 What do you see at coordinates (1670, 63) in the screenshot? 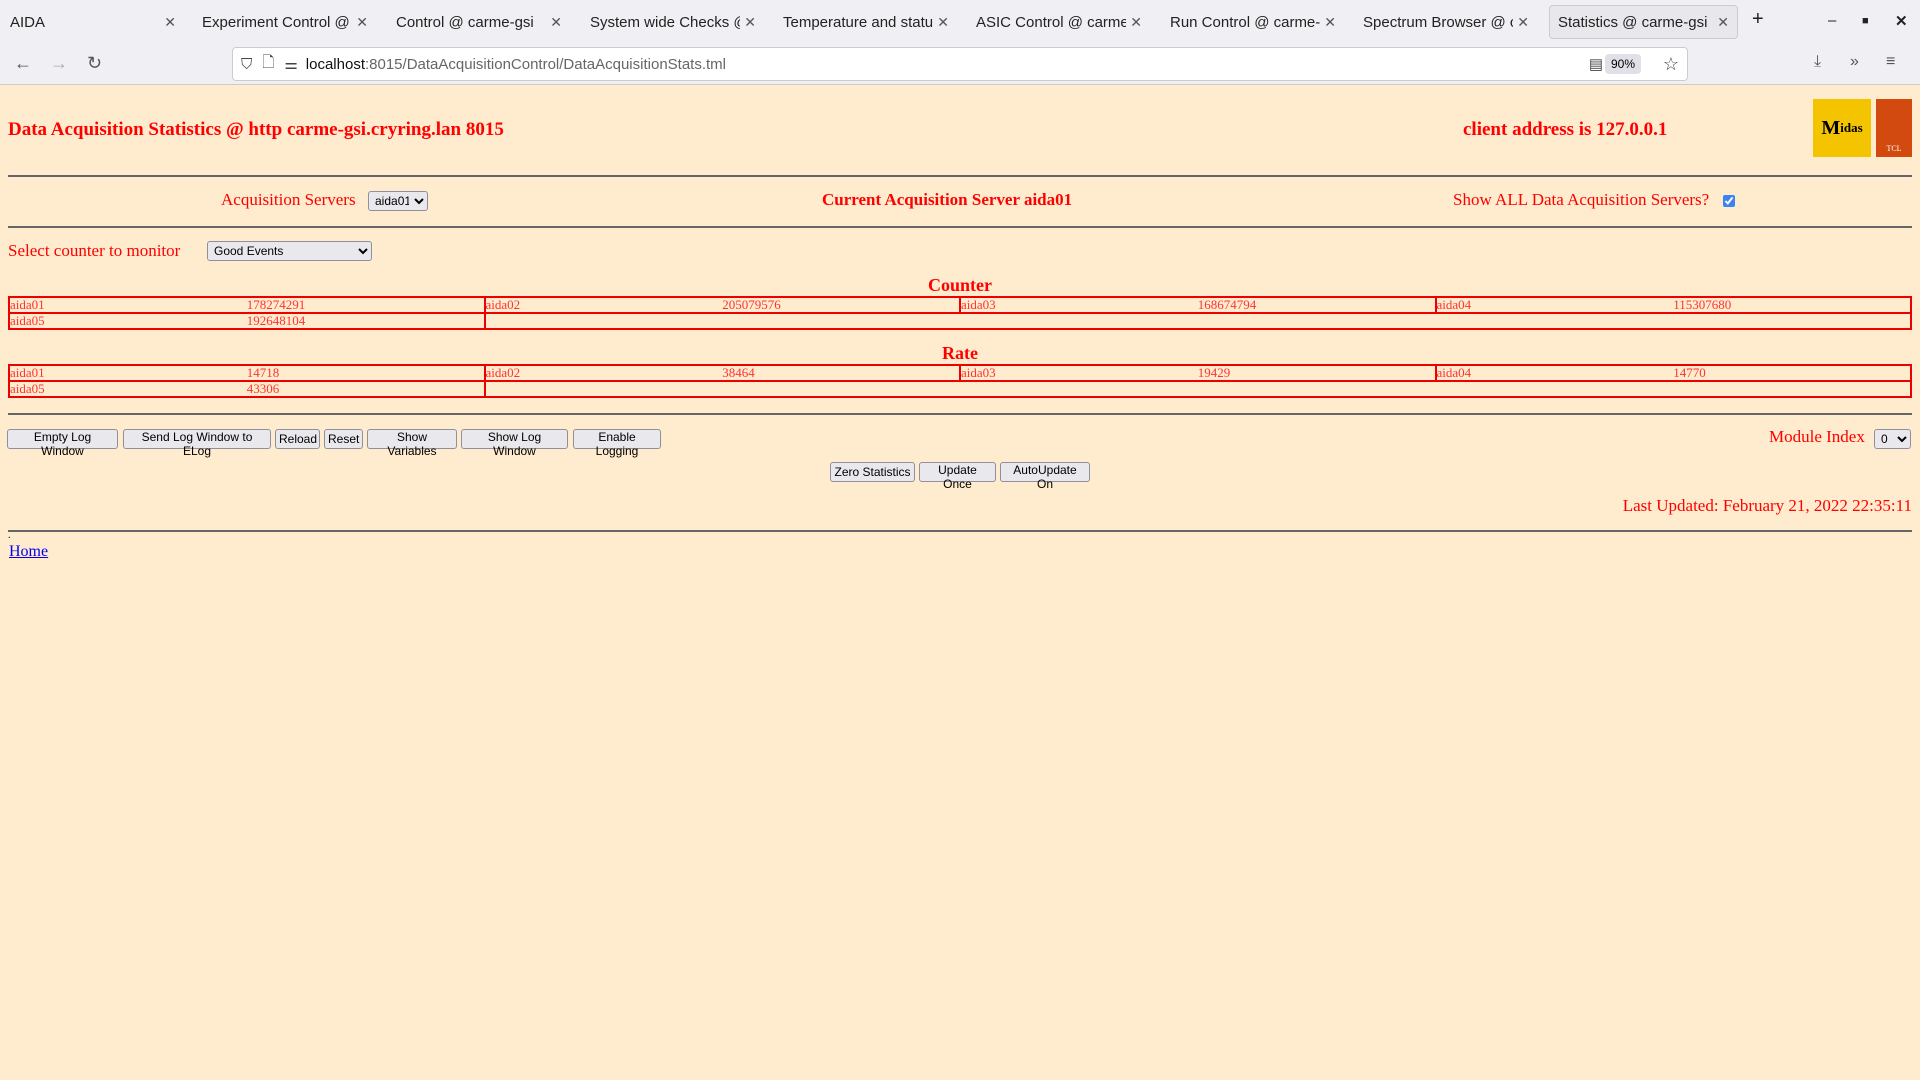
I see `bookmark-star-icon: ☆` at bounding box center [1670, 63].